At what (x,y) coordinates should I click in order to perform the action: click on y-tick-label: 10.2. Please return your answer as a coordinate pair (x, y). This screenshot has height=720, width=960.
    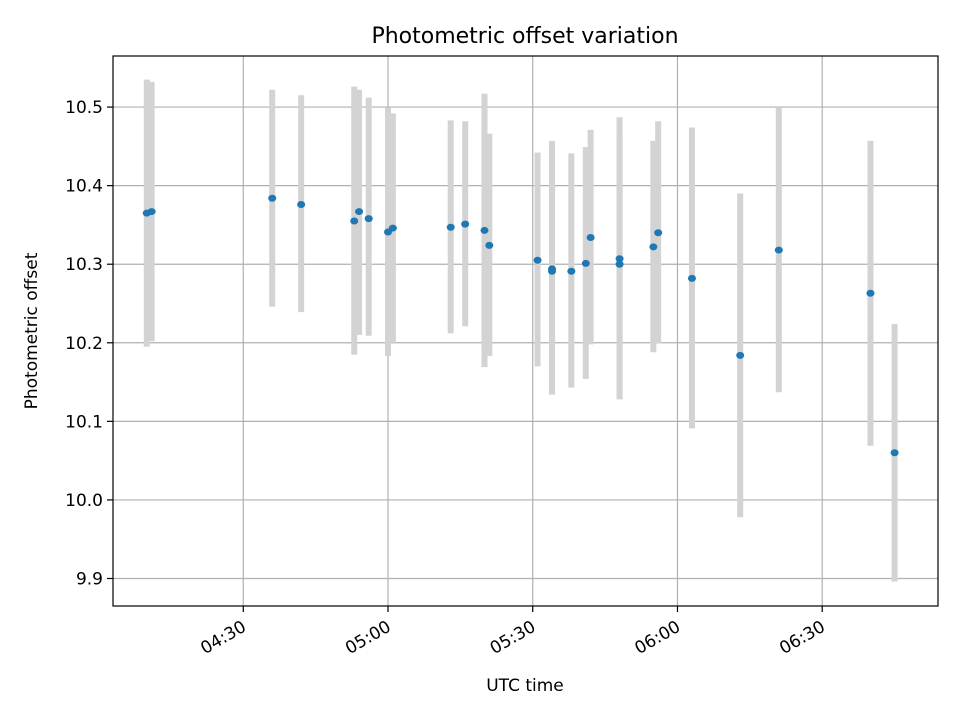
    Looking at the image, I should click on (84, 344).